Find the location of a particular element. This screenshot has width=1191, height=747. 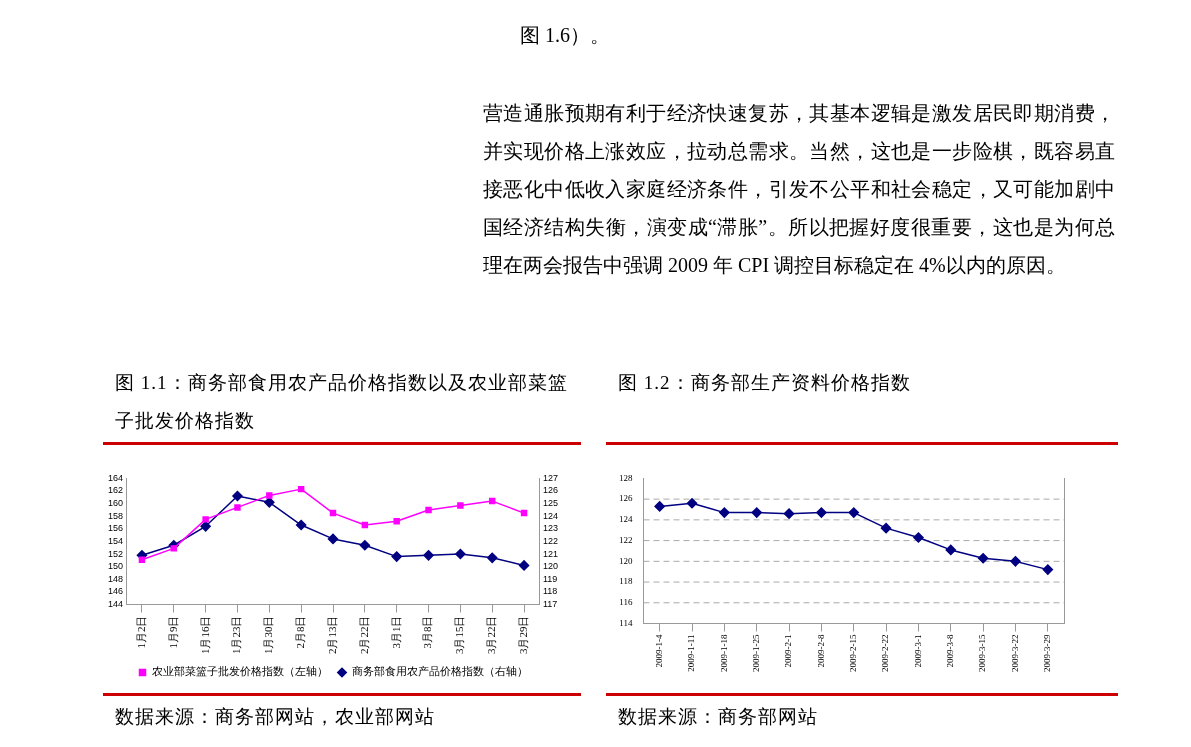

y-tick-label: 144 is located at coordinates (115, 603).